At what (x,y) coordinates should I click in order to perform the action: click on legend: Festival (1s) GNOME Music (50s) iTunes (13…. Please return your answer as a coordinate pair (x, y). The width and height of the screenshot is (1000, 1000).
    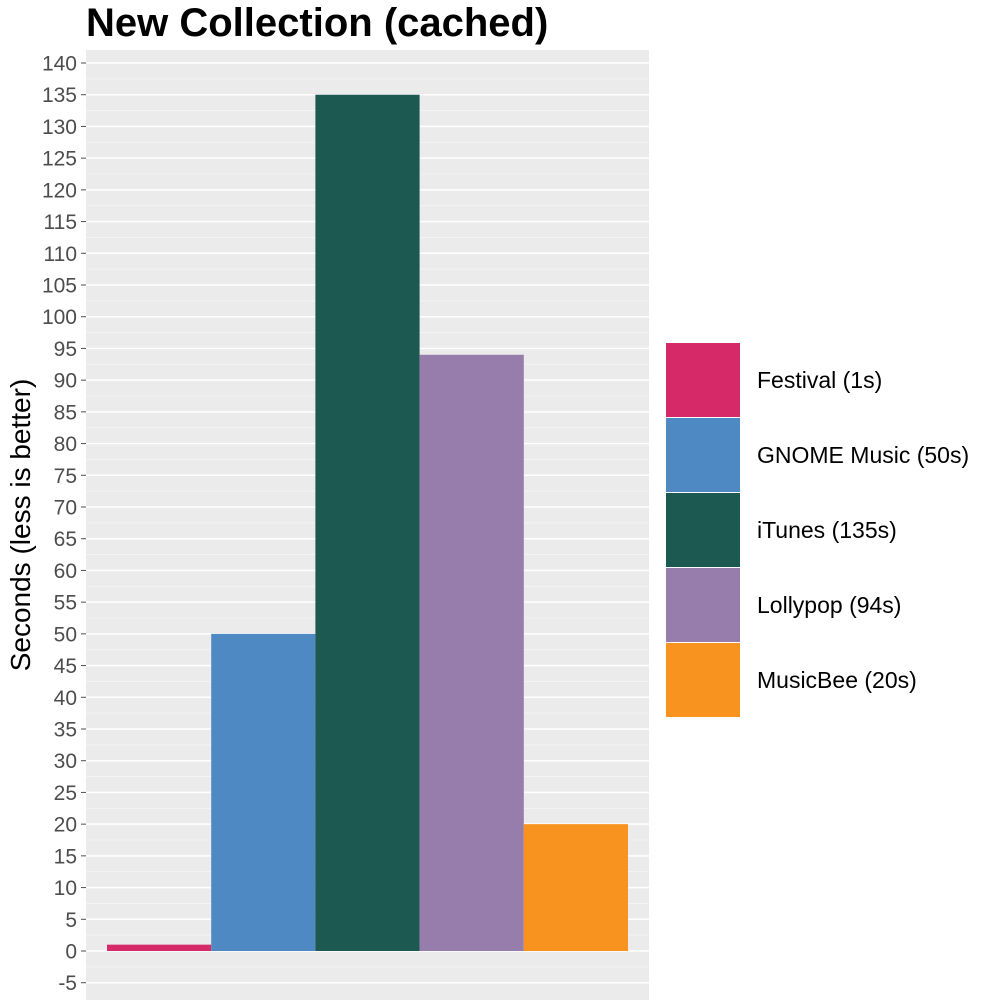
    Looking at the image, I should click on (817, 530).